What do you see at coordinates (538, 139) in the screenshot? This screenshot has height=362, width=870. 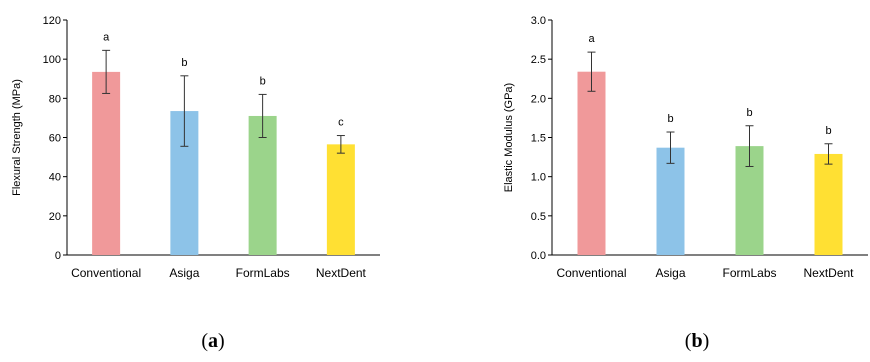 I see `y-tick-label: 1.5` at bounding box center [538, 139].